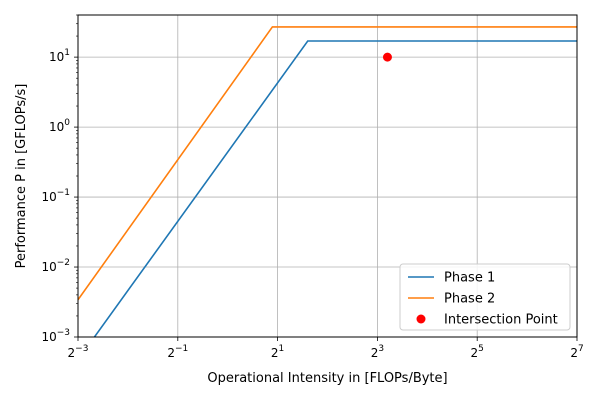 The width and height of the screenshot is (600, 400). I want to click on legend-box, so click(485, 297).